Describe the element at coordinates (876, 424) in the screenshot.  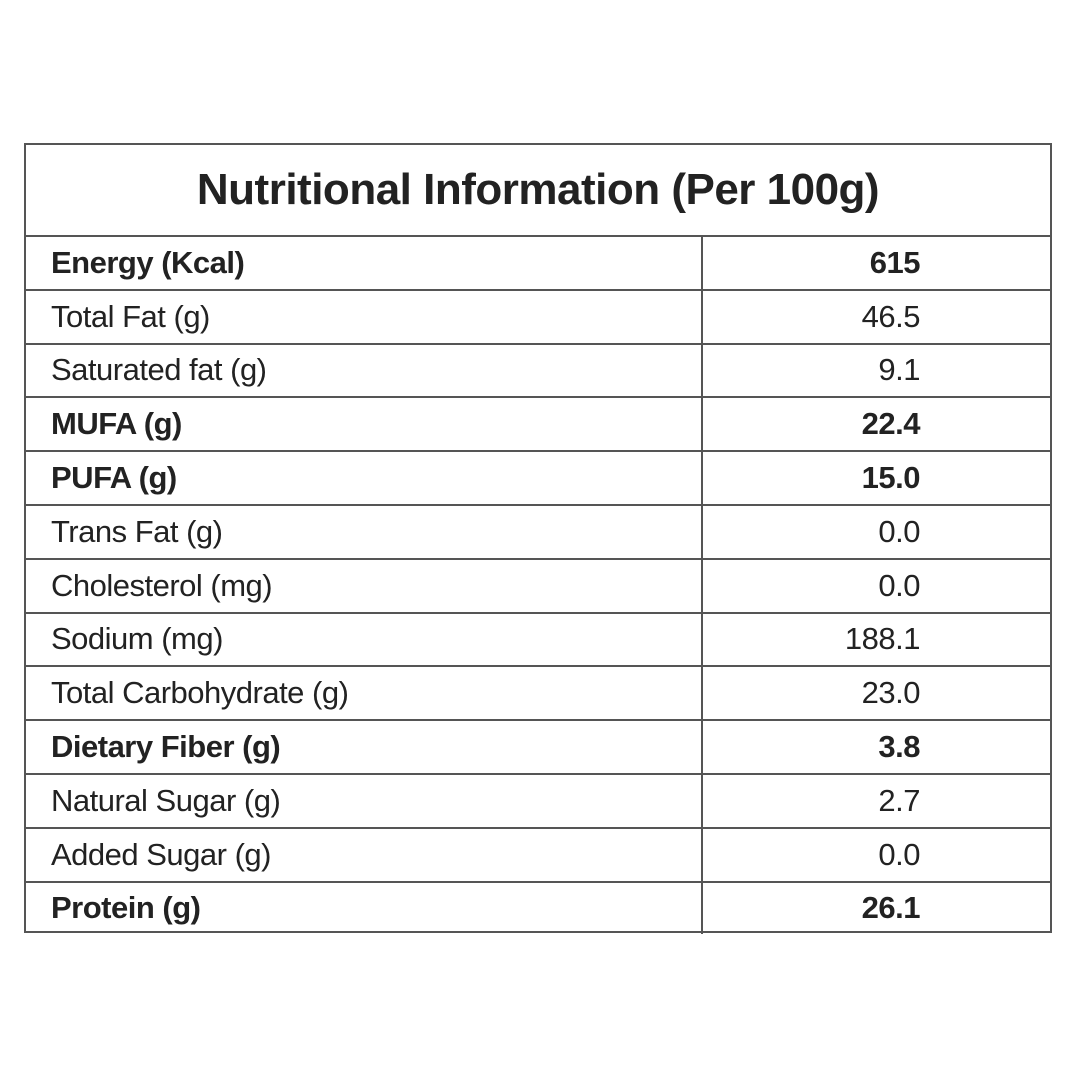
I see `nutrient-value: 22.4` at that location.